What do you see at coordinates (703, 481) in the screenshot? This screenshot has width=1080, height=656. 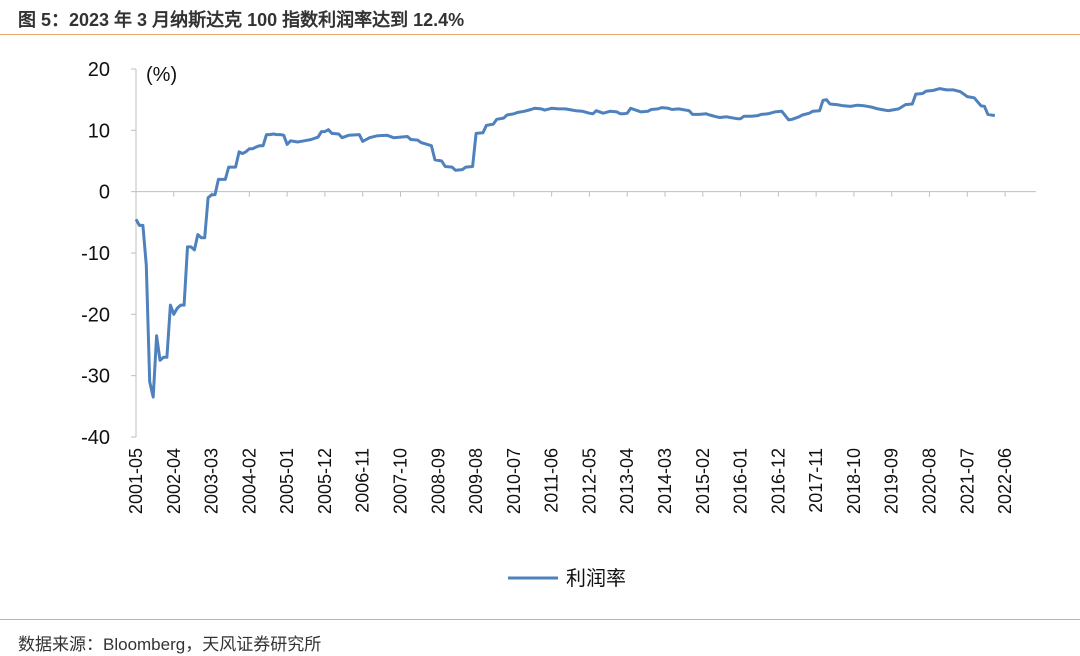 I see `x-tick-label: 2015-02` at bounding box center [703, 481].